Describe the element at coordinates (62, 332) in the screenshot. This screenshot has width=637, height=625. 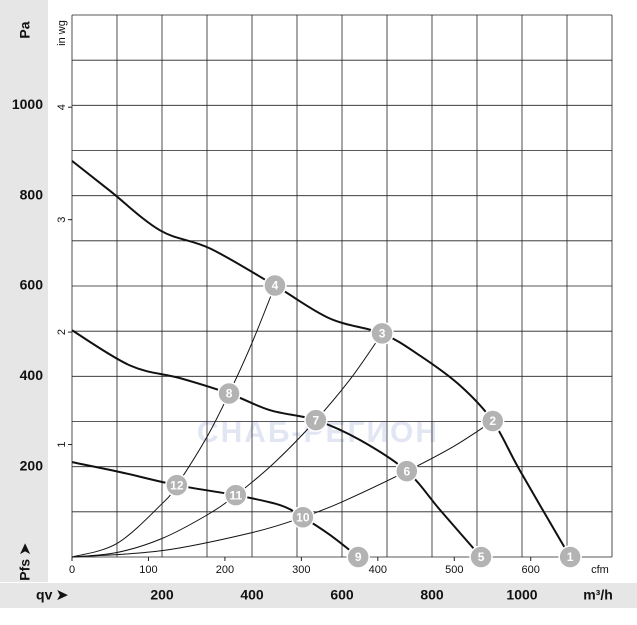
I see `y2-tick-label: 2` at that location.